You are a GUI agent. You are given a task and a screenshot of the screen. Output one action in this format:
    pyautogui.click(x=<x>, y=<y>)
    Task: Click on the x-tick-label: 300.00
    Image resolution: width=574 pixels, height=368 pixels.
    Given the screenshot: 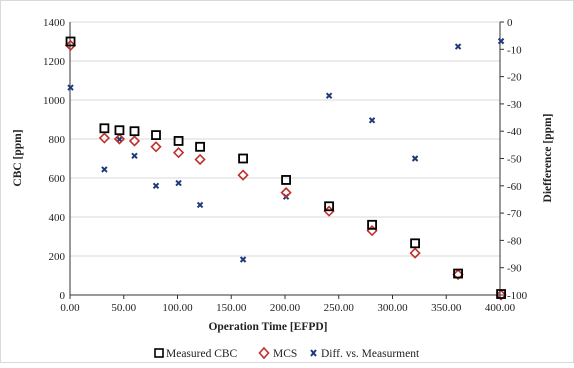 What is the action you would take?
    pyautogui.click(x=392, y=308)
    